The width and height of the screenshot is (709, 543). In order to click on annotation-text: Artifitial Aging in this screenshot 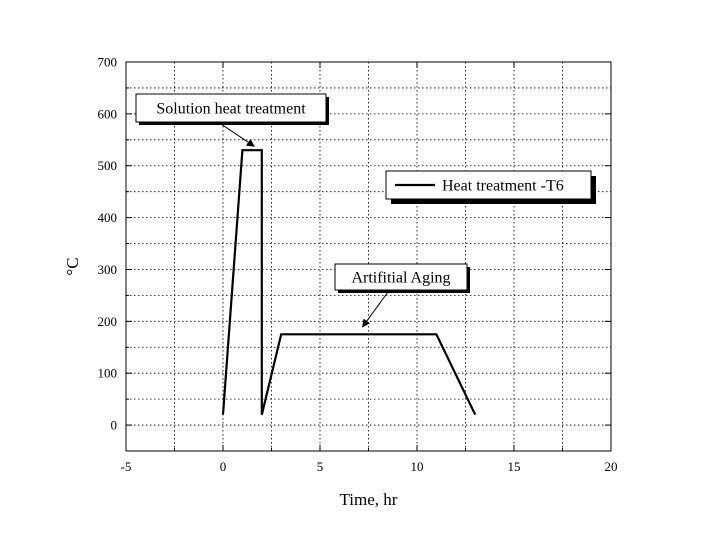, I will do `click(400, 278)`.